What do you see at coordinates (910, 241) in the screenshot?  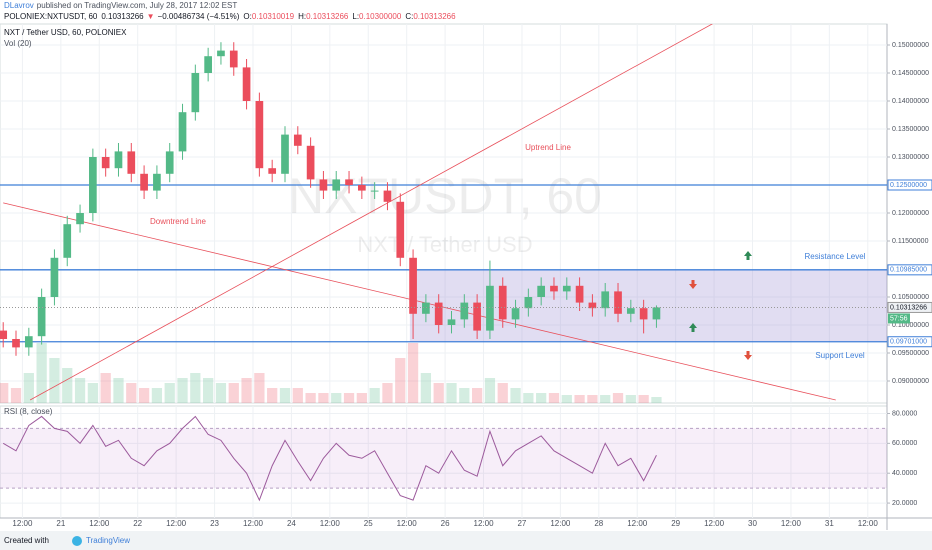 I see `y-tick-label: 0.11500000` at bounding box center [910, 241].